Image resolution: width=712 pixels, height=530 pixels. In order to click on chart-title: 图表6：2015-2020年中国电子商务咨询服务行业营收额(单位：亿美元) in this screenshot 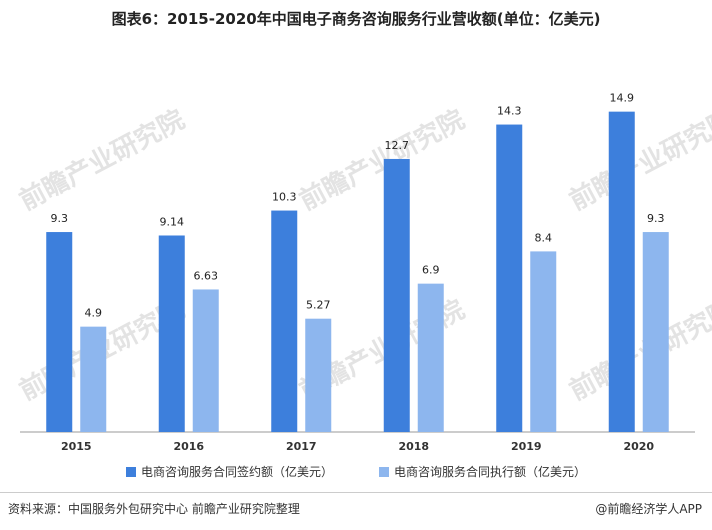, I will do `click(356, 19)`.